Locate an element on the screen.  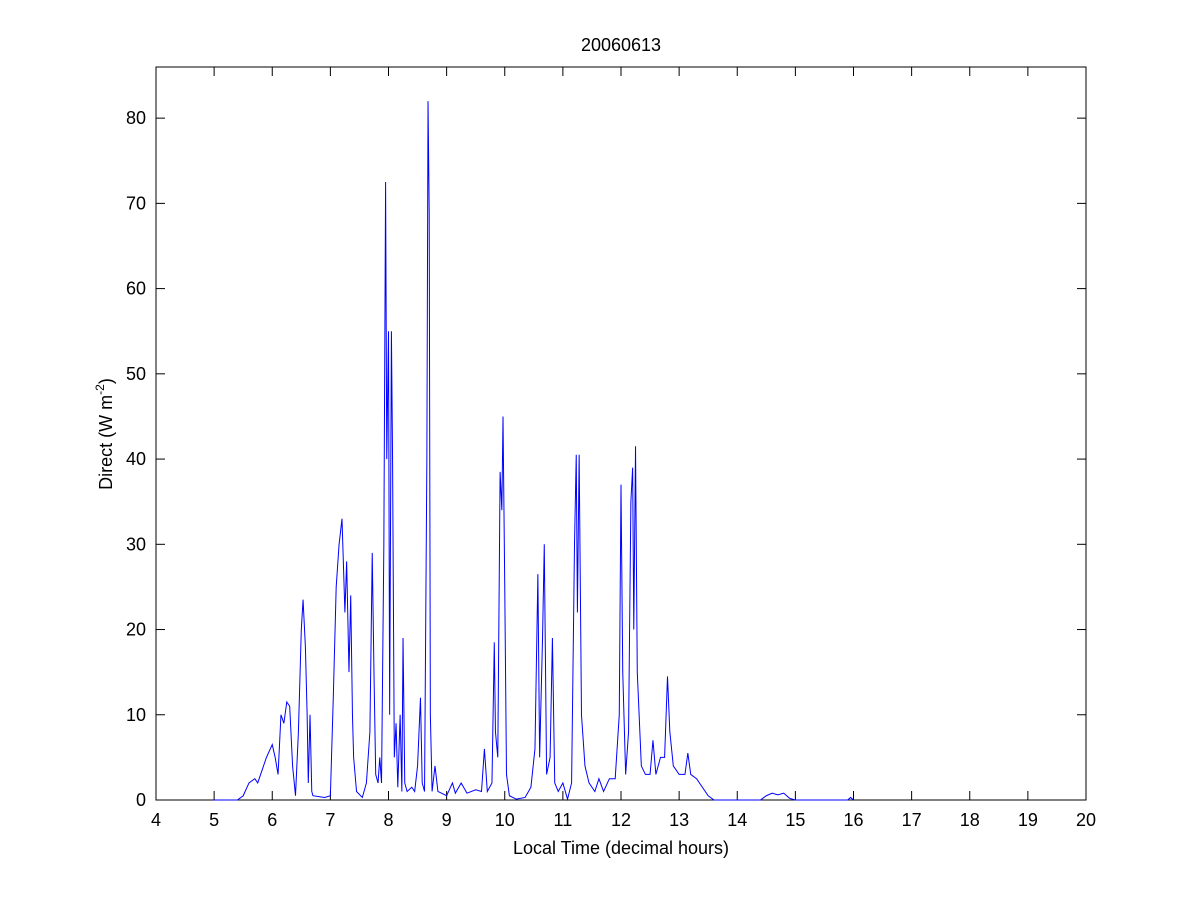
y-tick-label: 30 is located at coordinates (136, 544).